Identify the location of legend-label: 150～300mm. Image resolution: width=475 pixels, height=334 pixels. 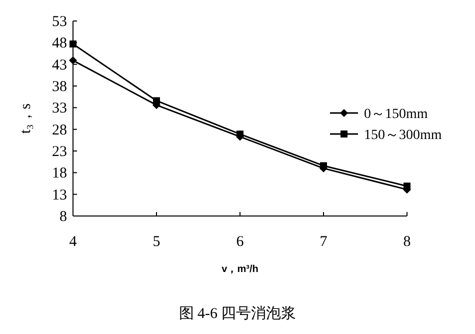
(403, 135).